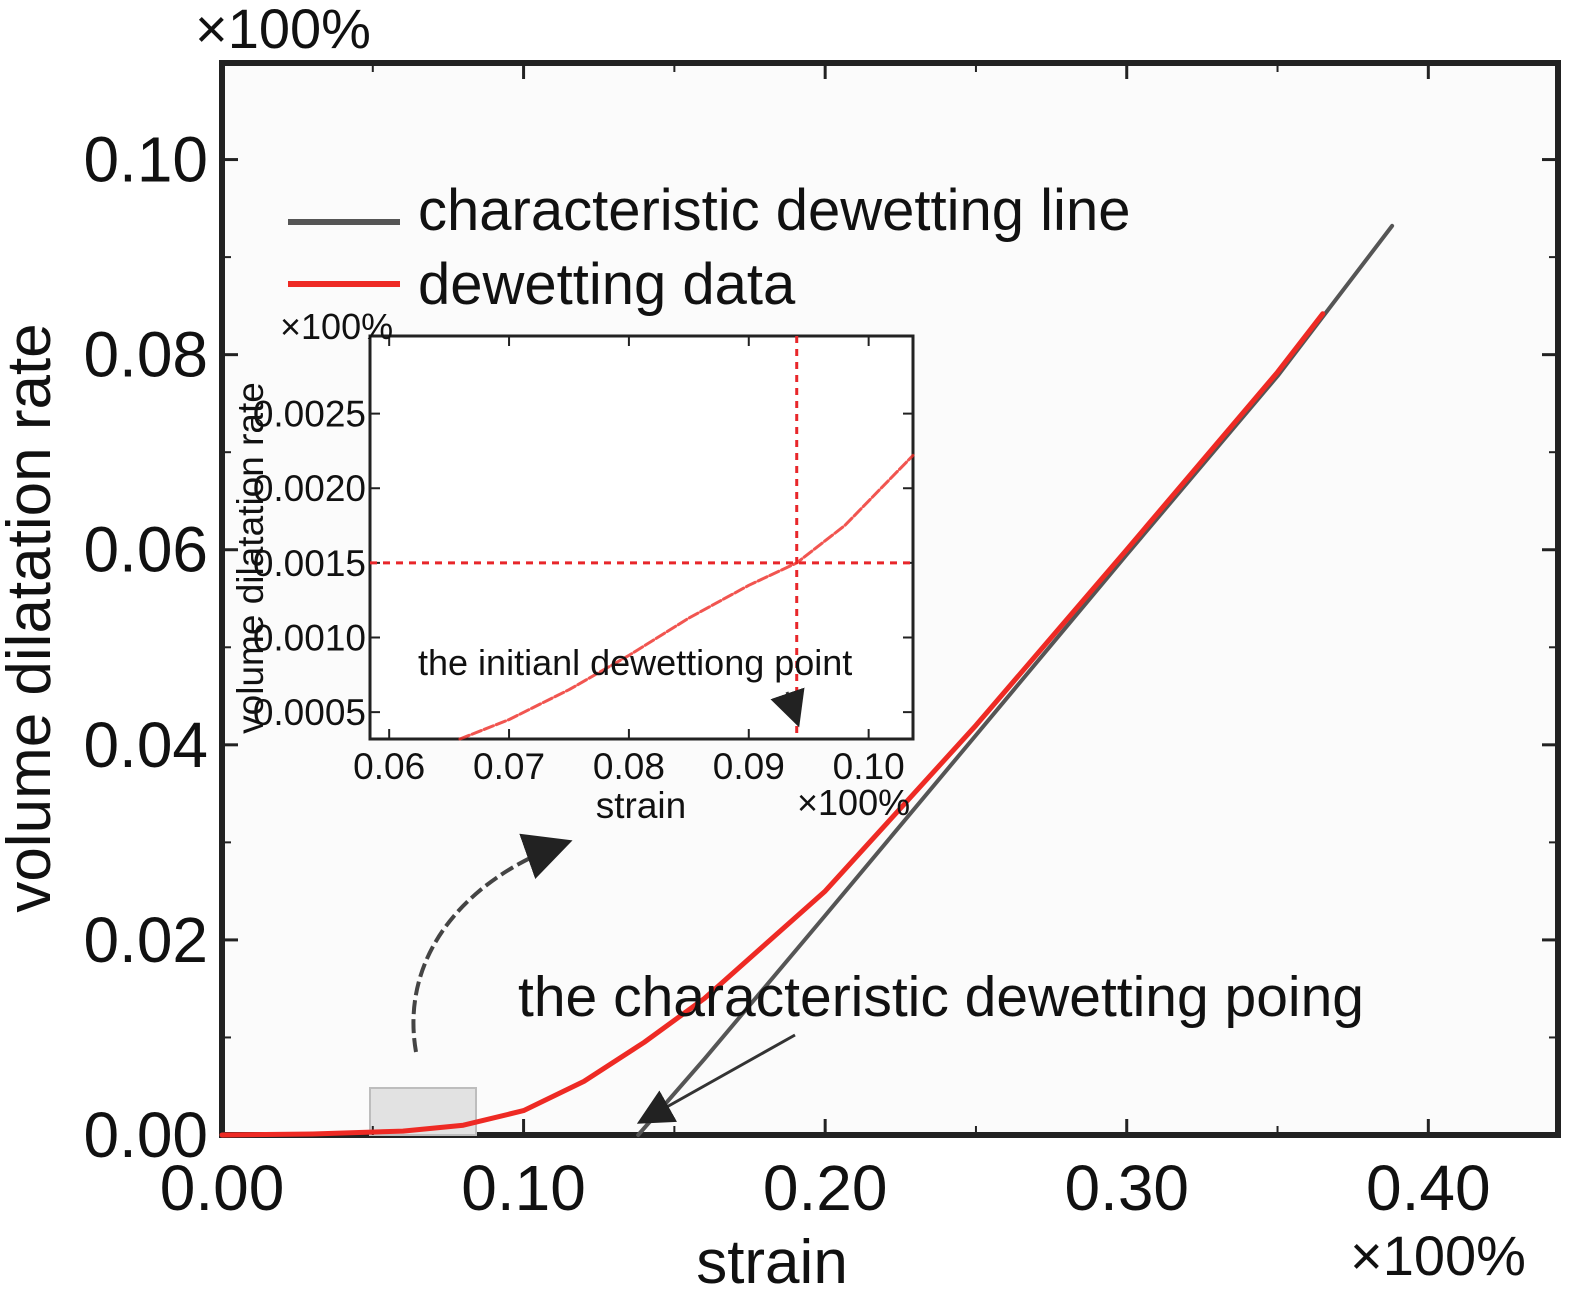 This screenshot has width=1581, height=1293. Describe the element at coordinates (309, 712) in the screenshot. I see `inset-y-tick-label: 0.0005` at that location.